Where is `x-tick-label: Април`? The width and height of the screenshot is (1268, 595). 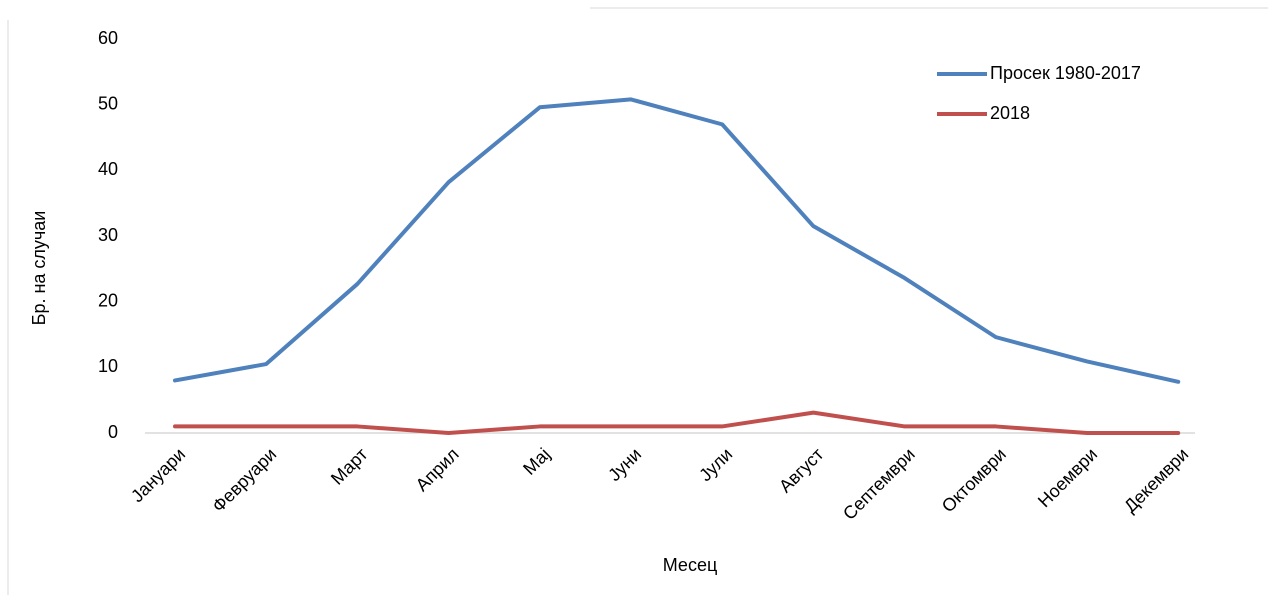
x-tick-label: Април is located at coordinates (437, 469).